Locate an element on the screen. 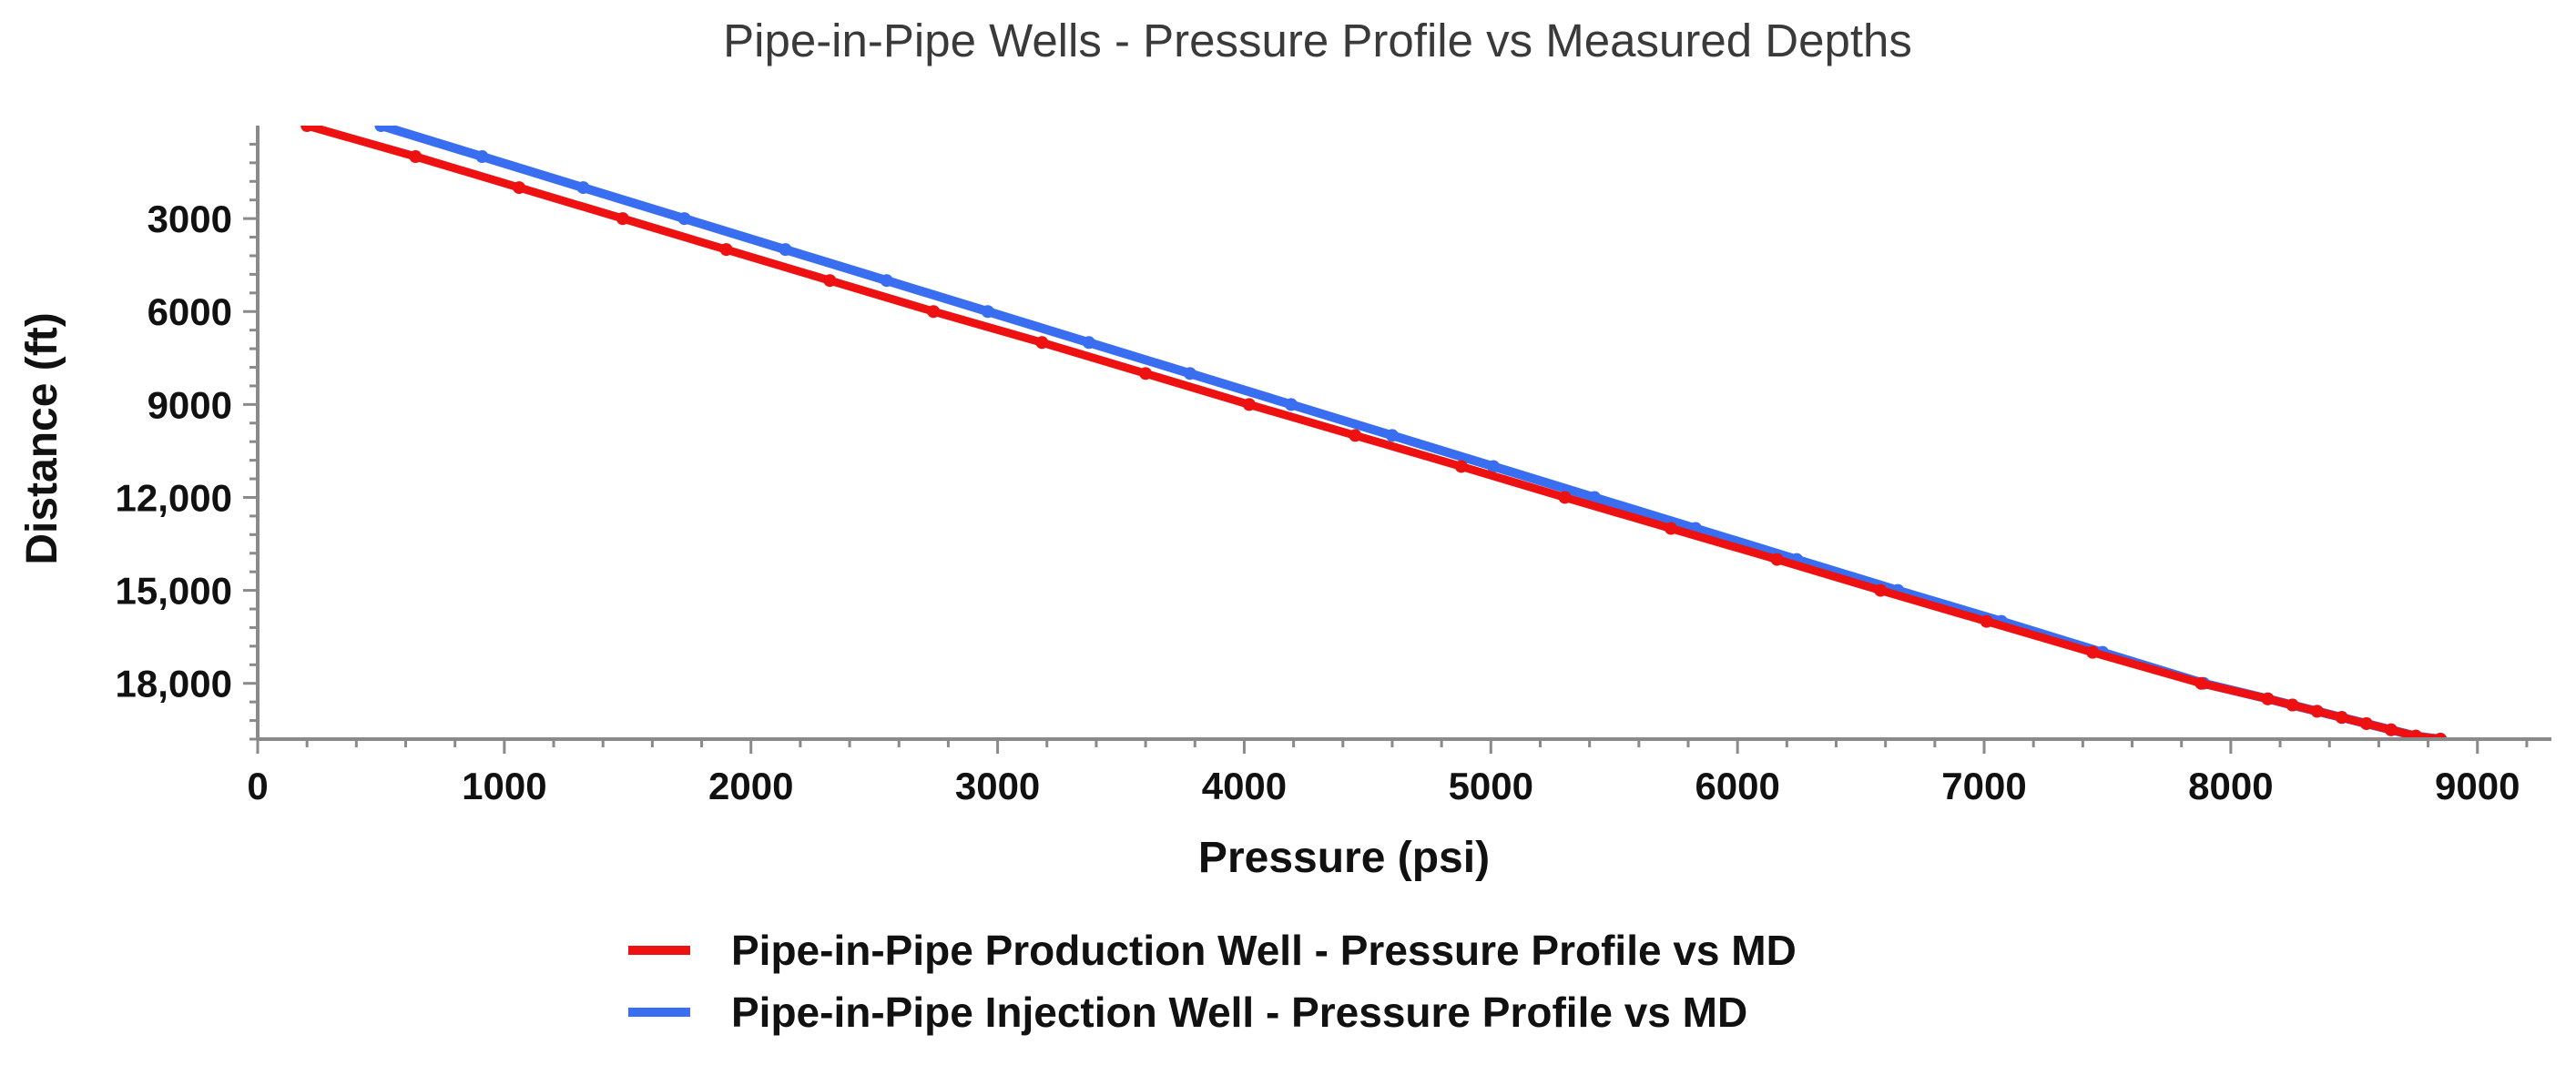 The height and width of the screenshot is (1065, 2576). y-axis-label: Distance (ft) is located at coordinates (42, 438).